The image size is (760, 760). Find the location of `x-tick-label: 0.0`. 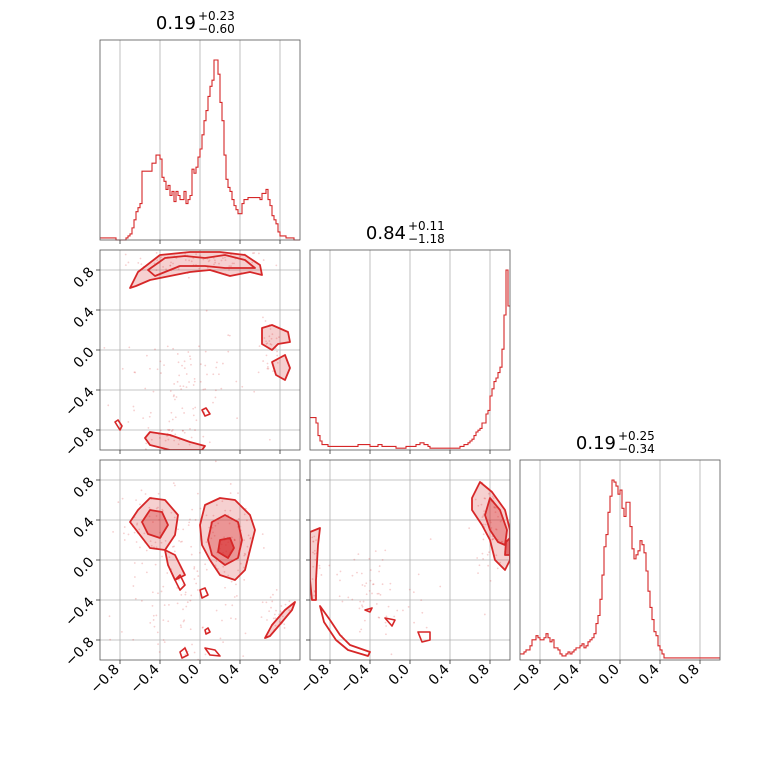

x-tick-label: 0.0 is located at coordinates (189, 675).